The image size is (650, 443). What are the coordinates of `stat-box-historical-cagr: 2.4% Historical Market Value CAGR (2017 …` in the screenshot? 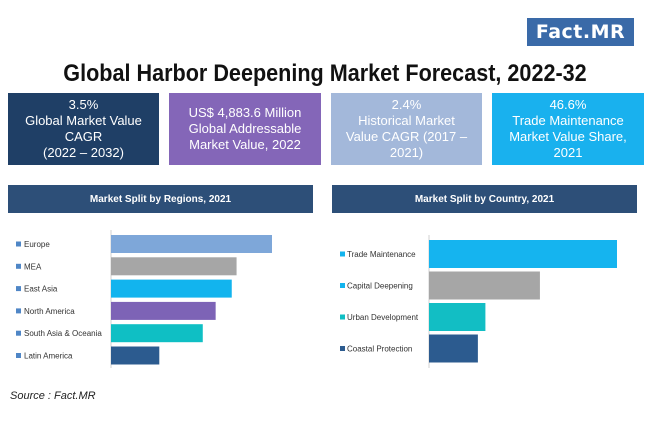 It's located at (406, 129).